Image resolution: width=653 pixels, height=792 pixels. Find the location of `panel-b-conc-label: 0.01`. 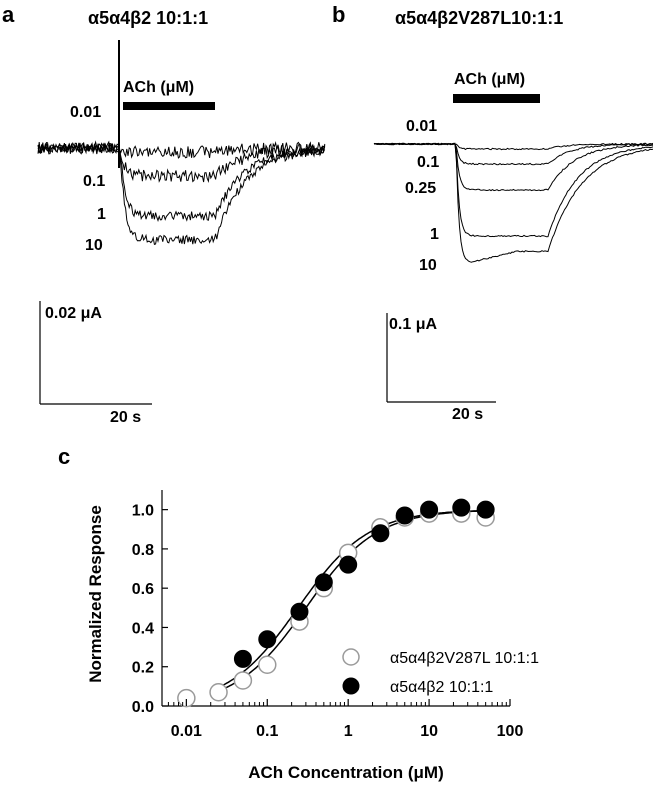

panel-b-conc-label: 0.01 is located at coordinates (421, 126).